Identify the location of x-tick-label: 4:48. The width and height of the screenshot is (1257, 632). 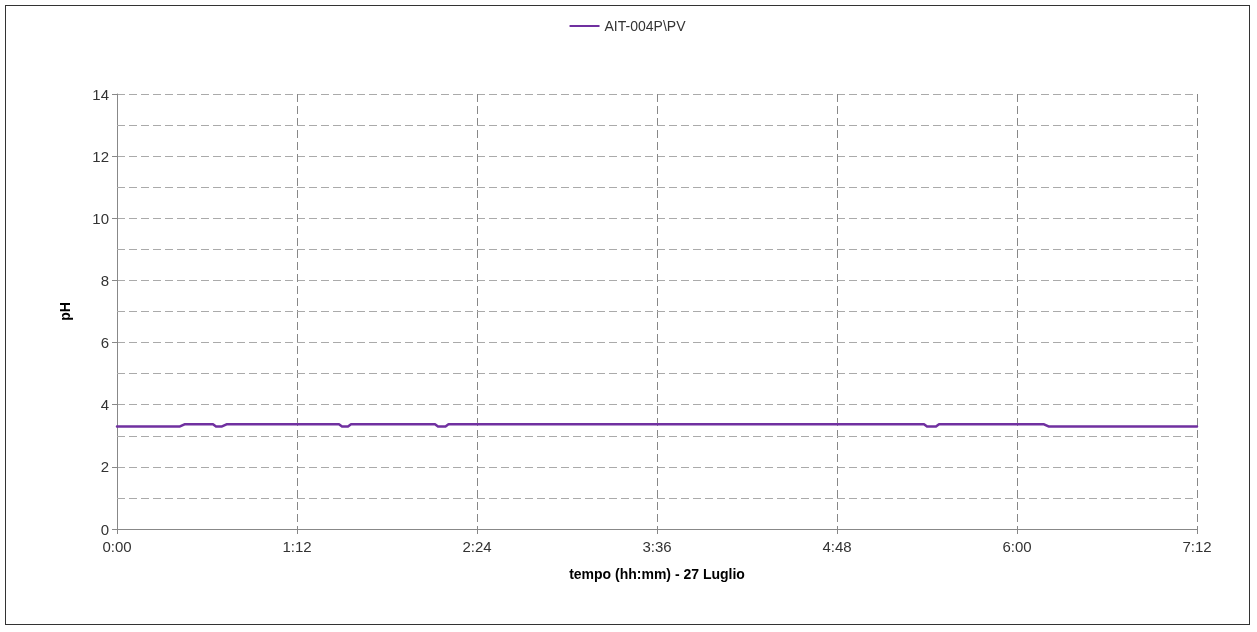
(837, 546).